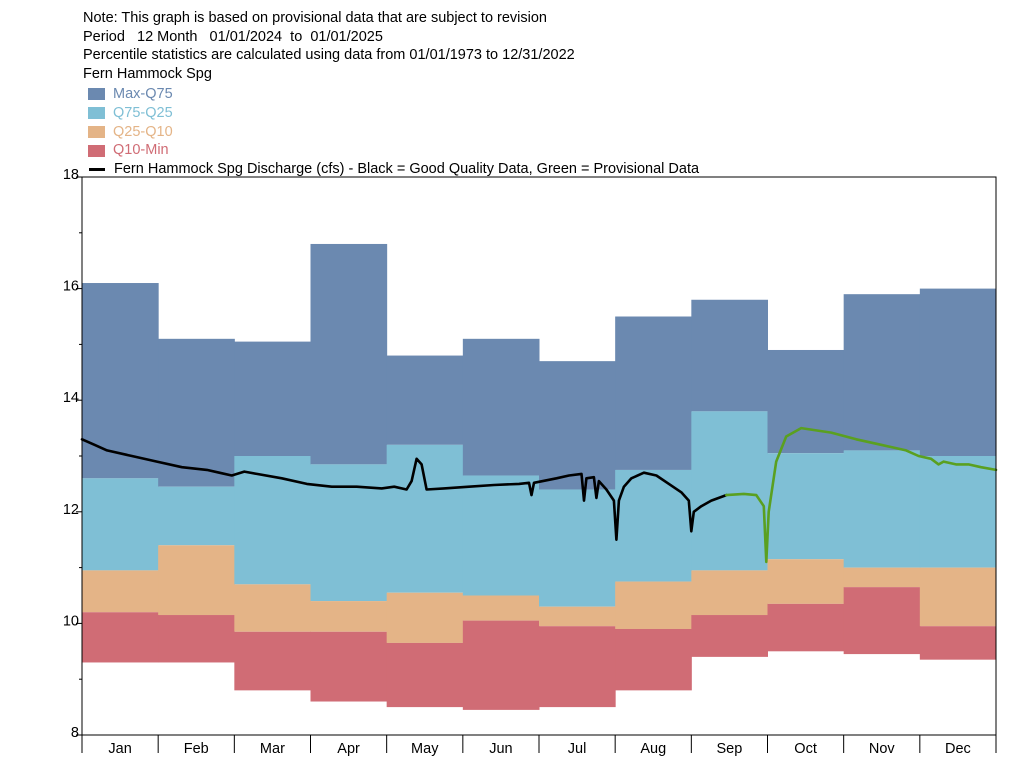 This screenshot has width=1024, height=768. I want to click on discharge-line-provisional, so click(861, 495).